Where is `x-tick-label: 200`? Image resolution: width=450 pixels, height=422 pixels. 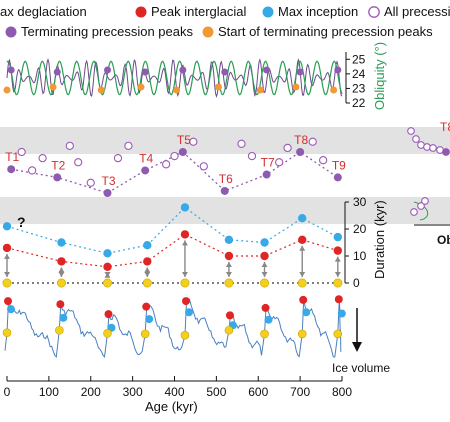 x-tick-label: 200 is located at coordinates (91, 392).